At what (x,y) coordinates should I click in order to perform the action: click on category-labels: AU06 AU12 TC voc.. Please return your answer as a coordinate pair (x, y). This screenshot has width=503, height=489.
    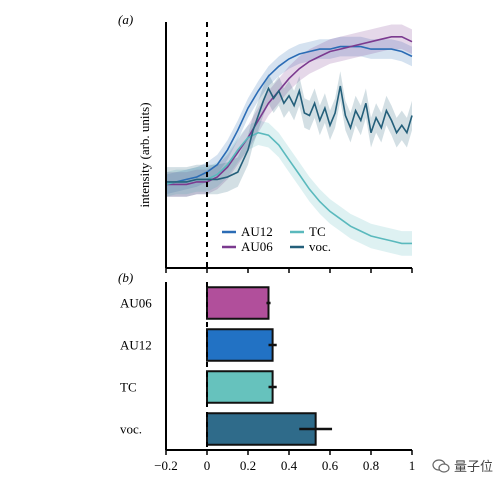
    Looking at the image, I should click on (136, 366).